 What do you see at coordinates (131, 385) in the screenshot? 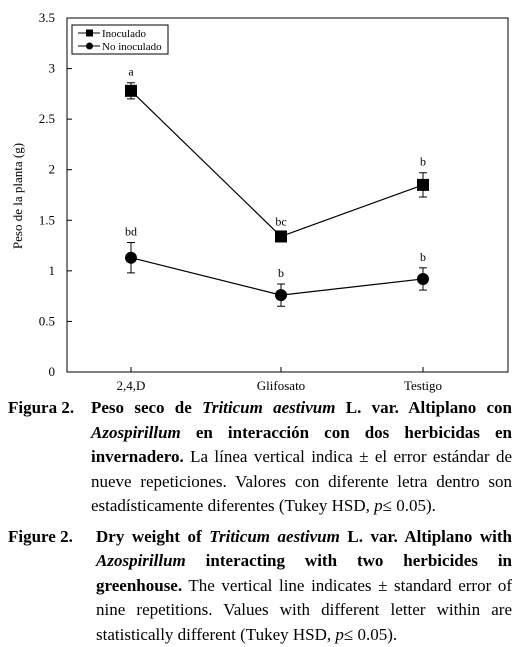
I see `x-tick-label: 2,4,D` at bounding box center [131, 385].